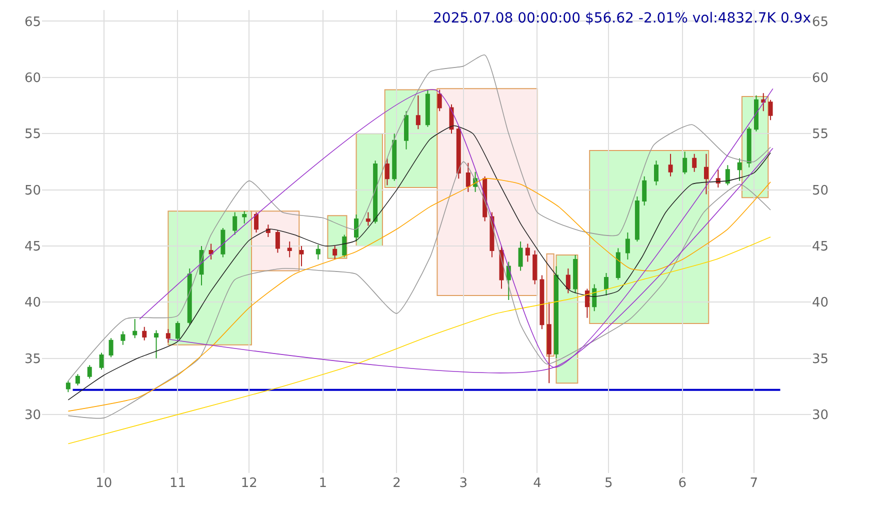 This screenshot has width=873, height=505. Describe the element at coordinates (622, 18) in the screenshot. I see `chart-title: 2025.07.08 00:00:00 $56.62 -2.01% vol:4832.7K 0.9x` at that location.